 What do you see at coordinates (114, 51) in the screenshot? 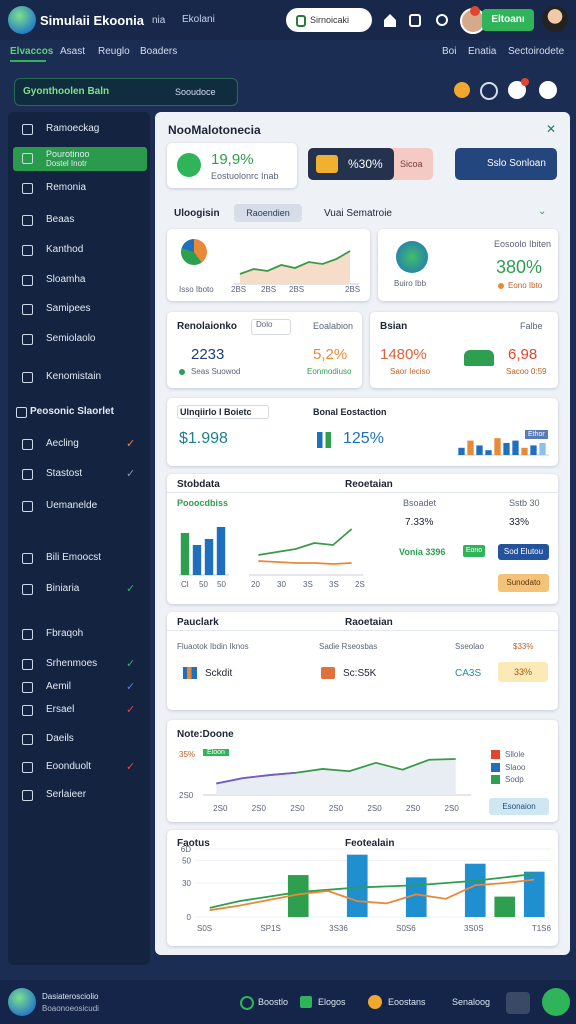
I see `nav-item: Reuglo` at bounding box center [114, 51].